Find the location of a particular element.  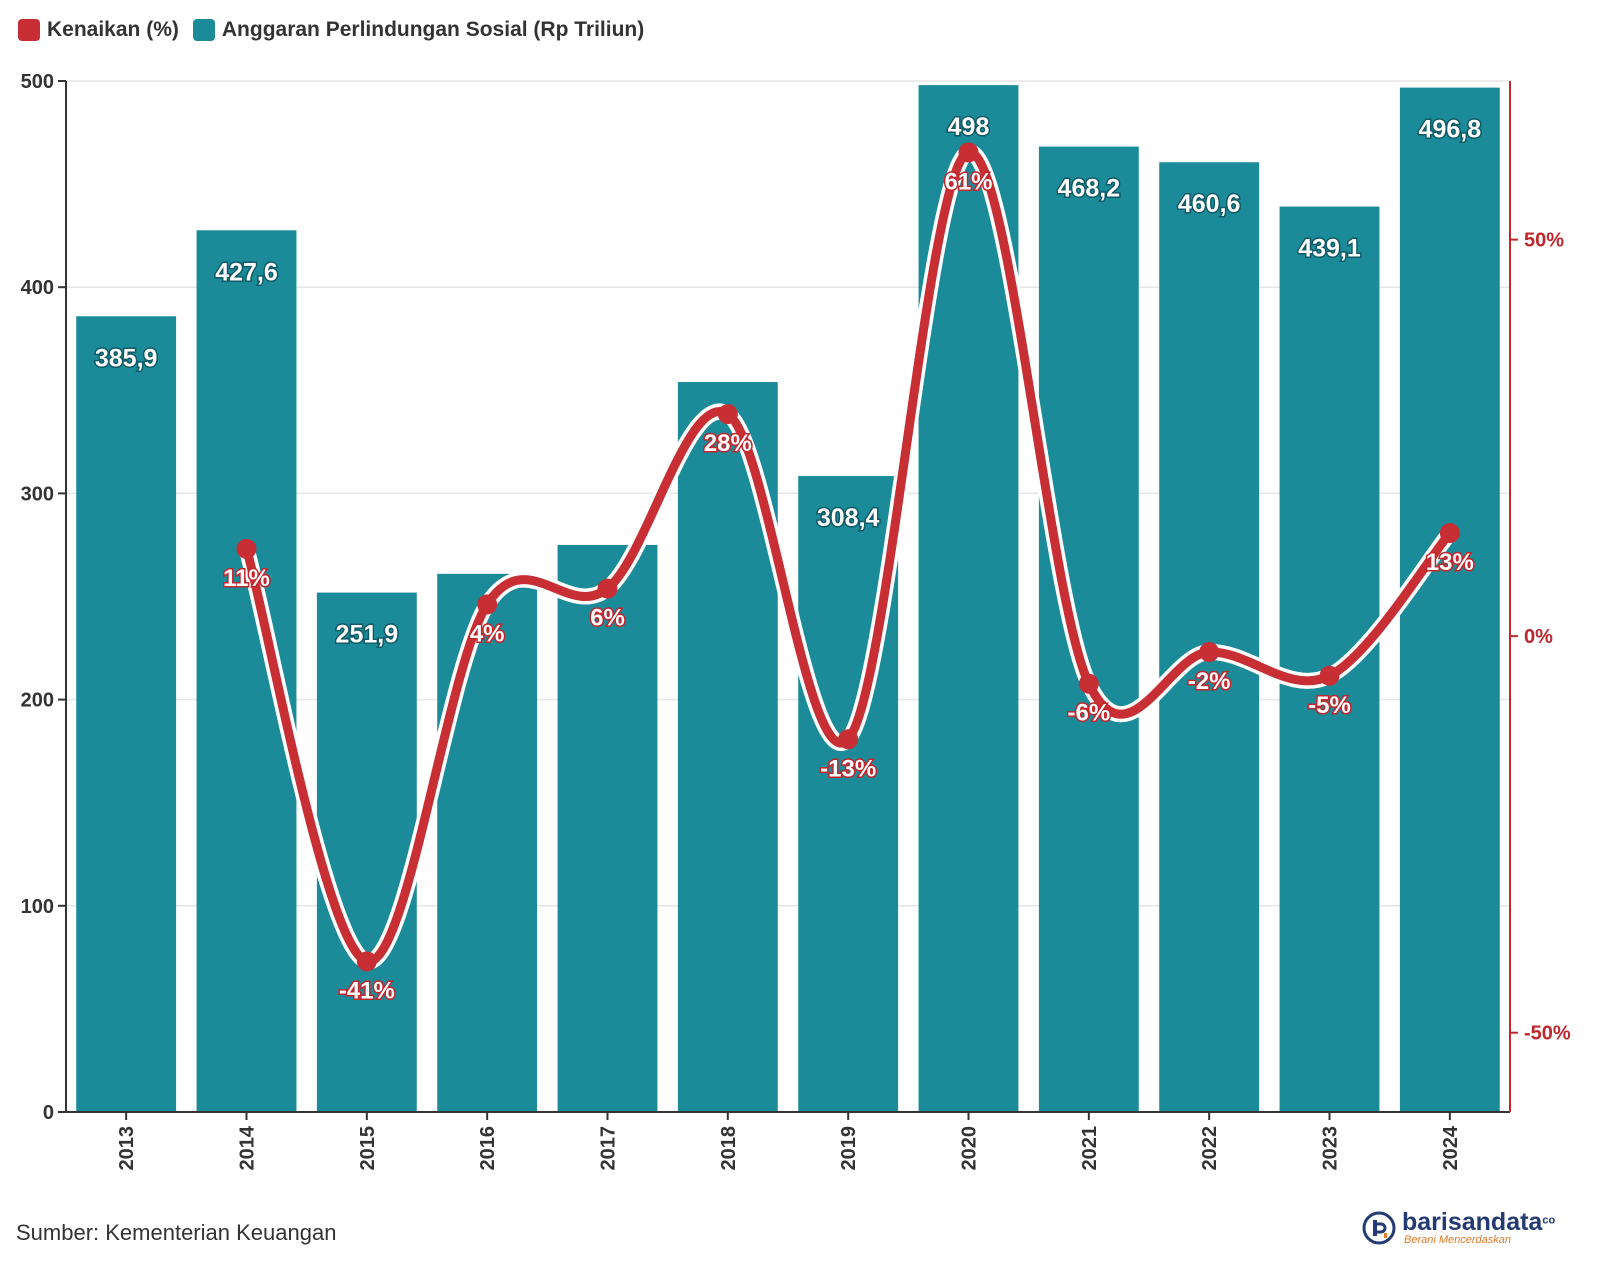

y-left-tick-label: 0 is located at coordinates (48, 1113).